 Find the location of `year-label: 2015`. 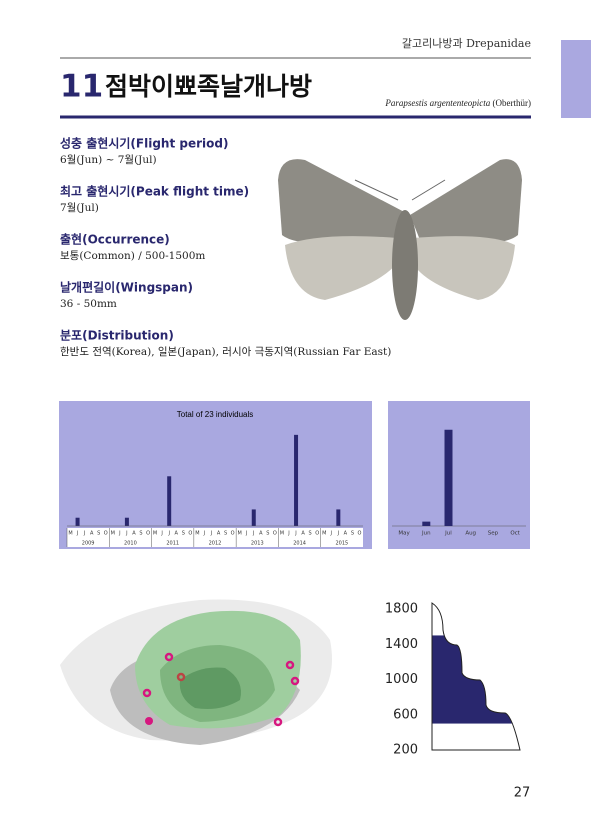

year-label: 2015 is located at coordinates (341, 544).